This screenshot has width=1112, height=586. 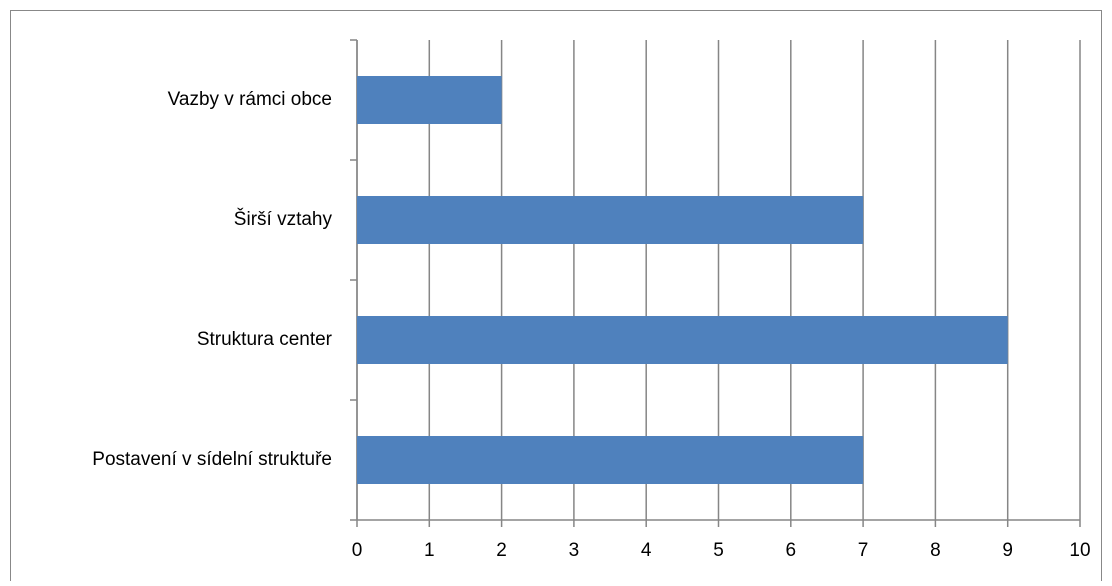 I want to click on x-tick-label: 4, so click(x=646, y=550).